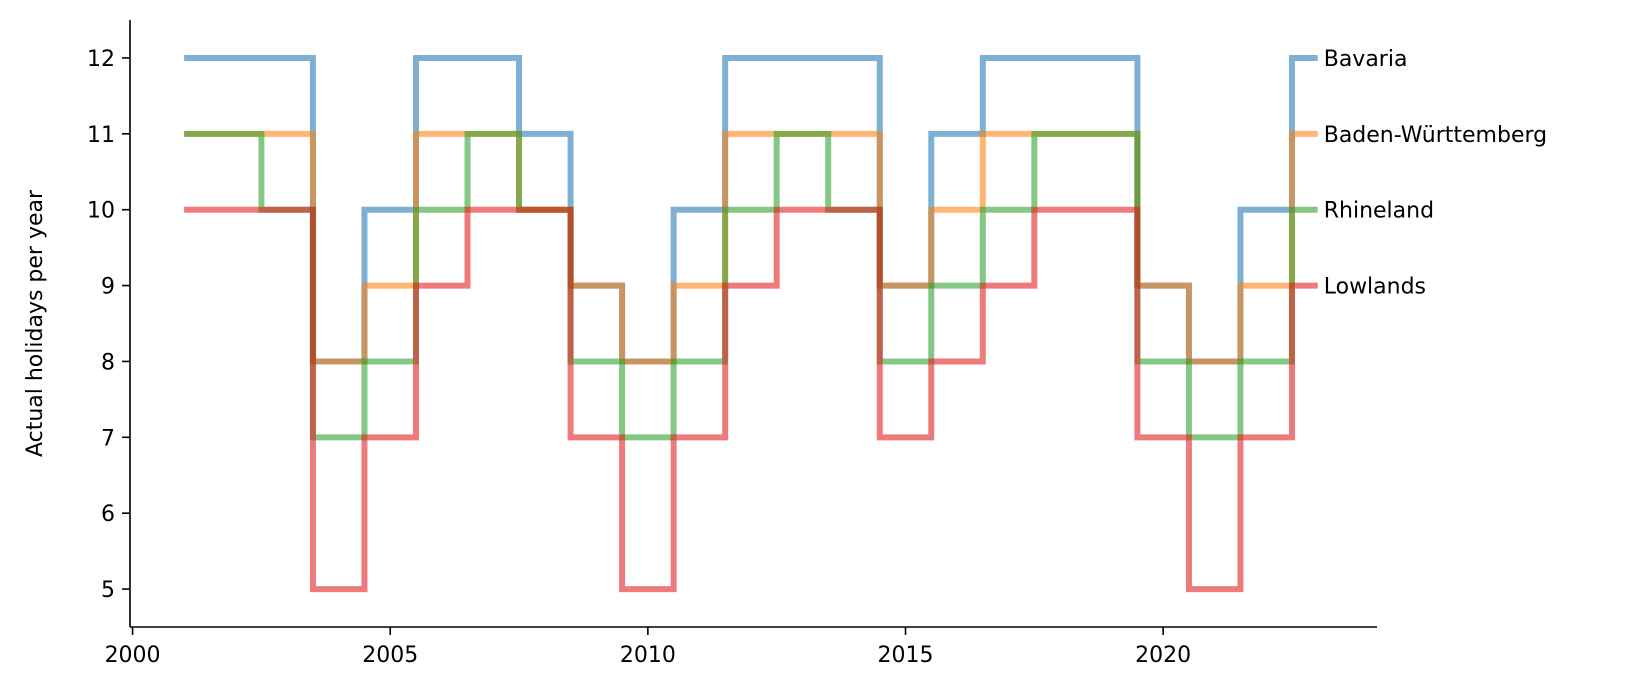  What do you see at coordinates (108, 362) in the screenshot?
I see `y-tick-label-8: 8` at bounding box center [108, 362].